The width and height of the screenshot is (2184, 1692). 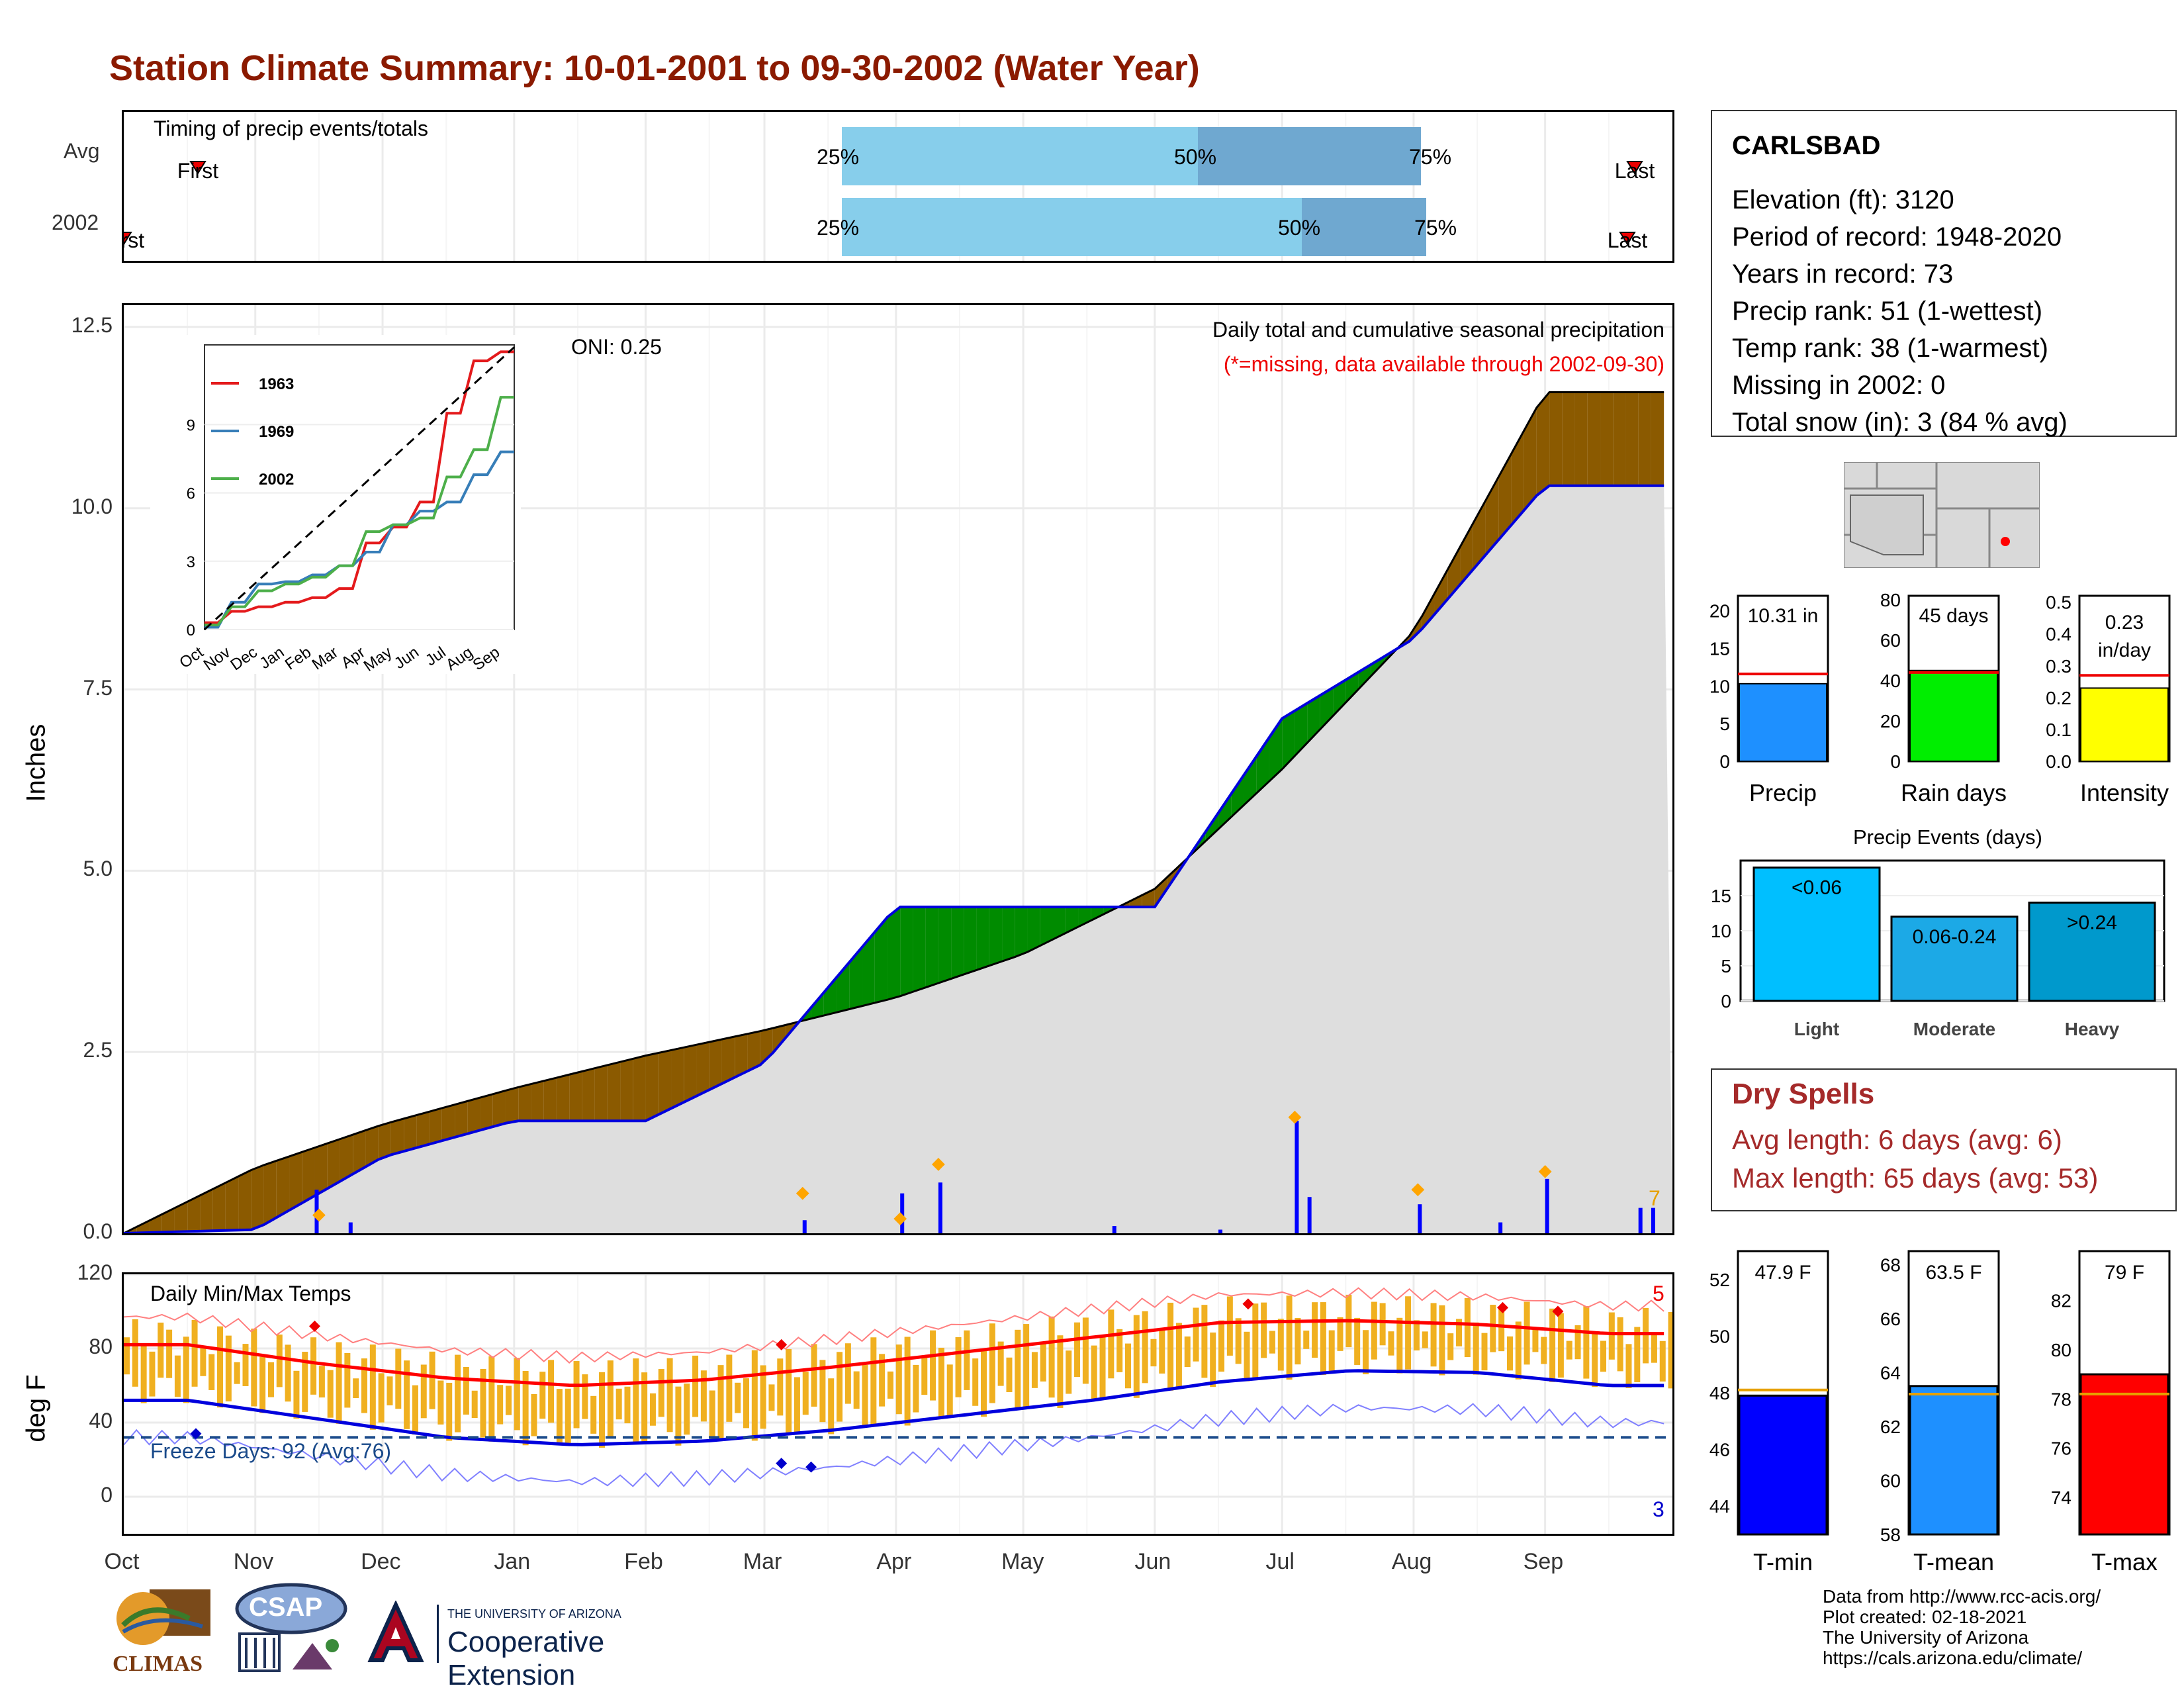 I want to click on temp-y-tick: 46, so click(x=1720, y=1450).